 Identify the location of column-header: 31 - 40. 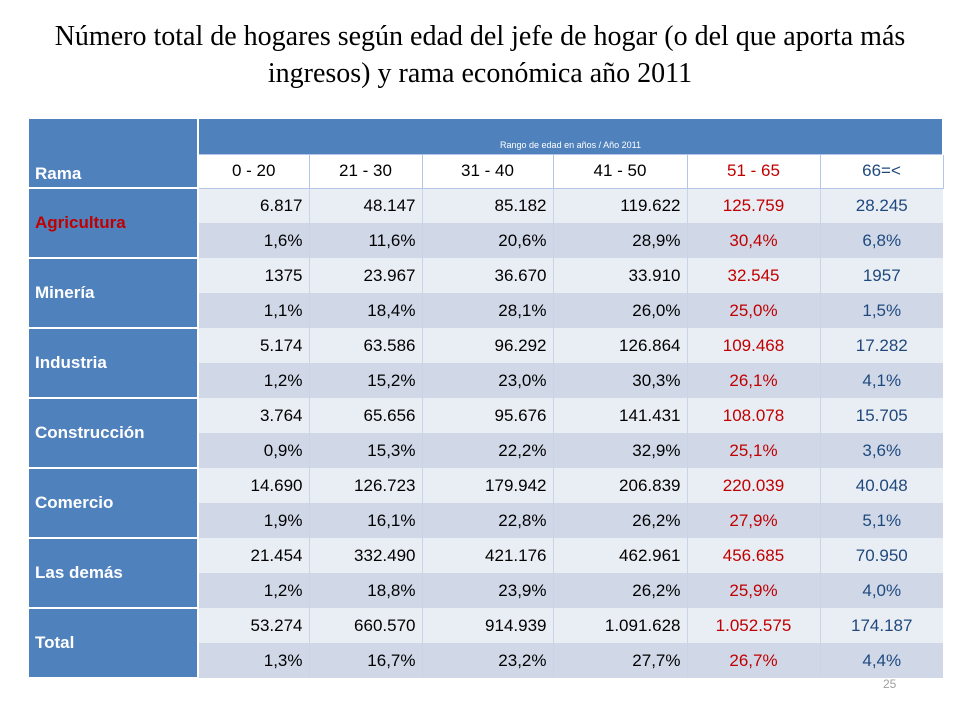
(487, 171).